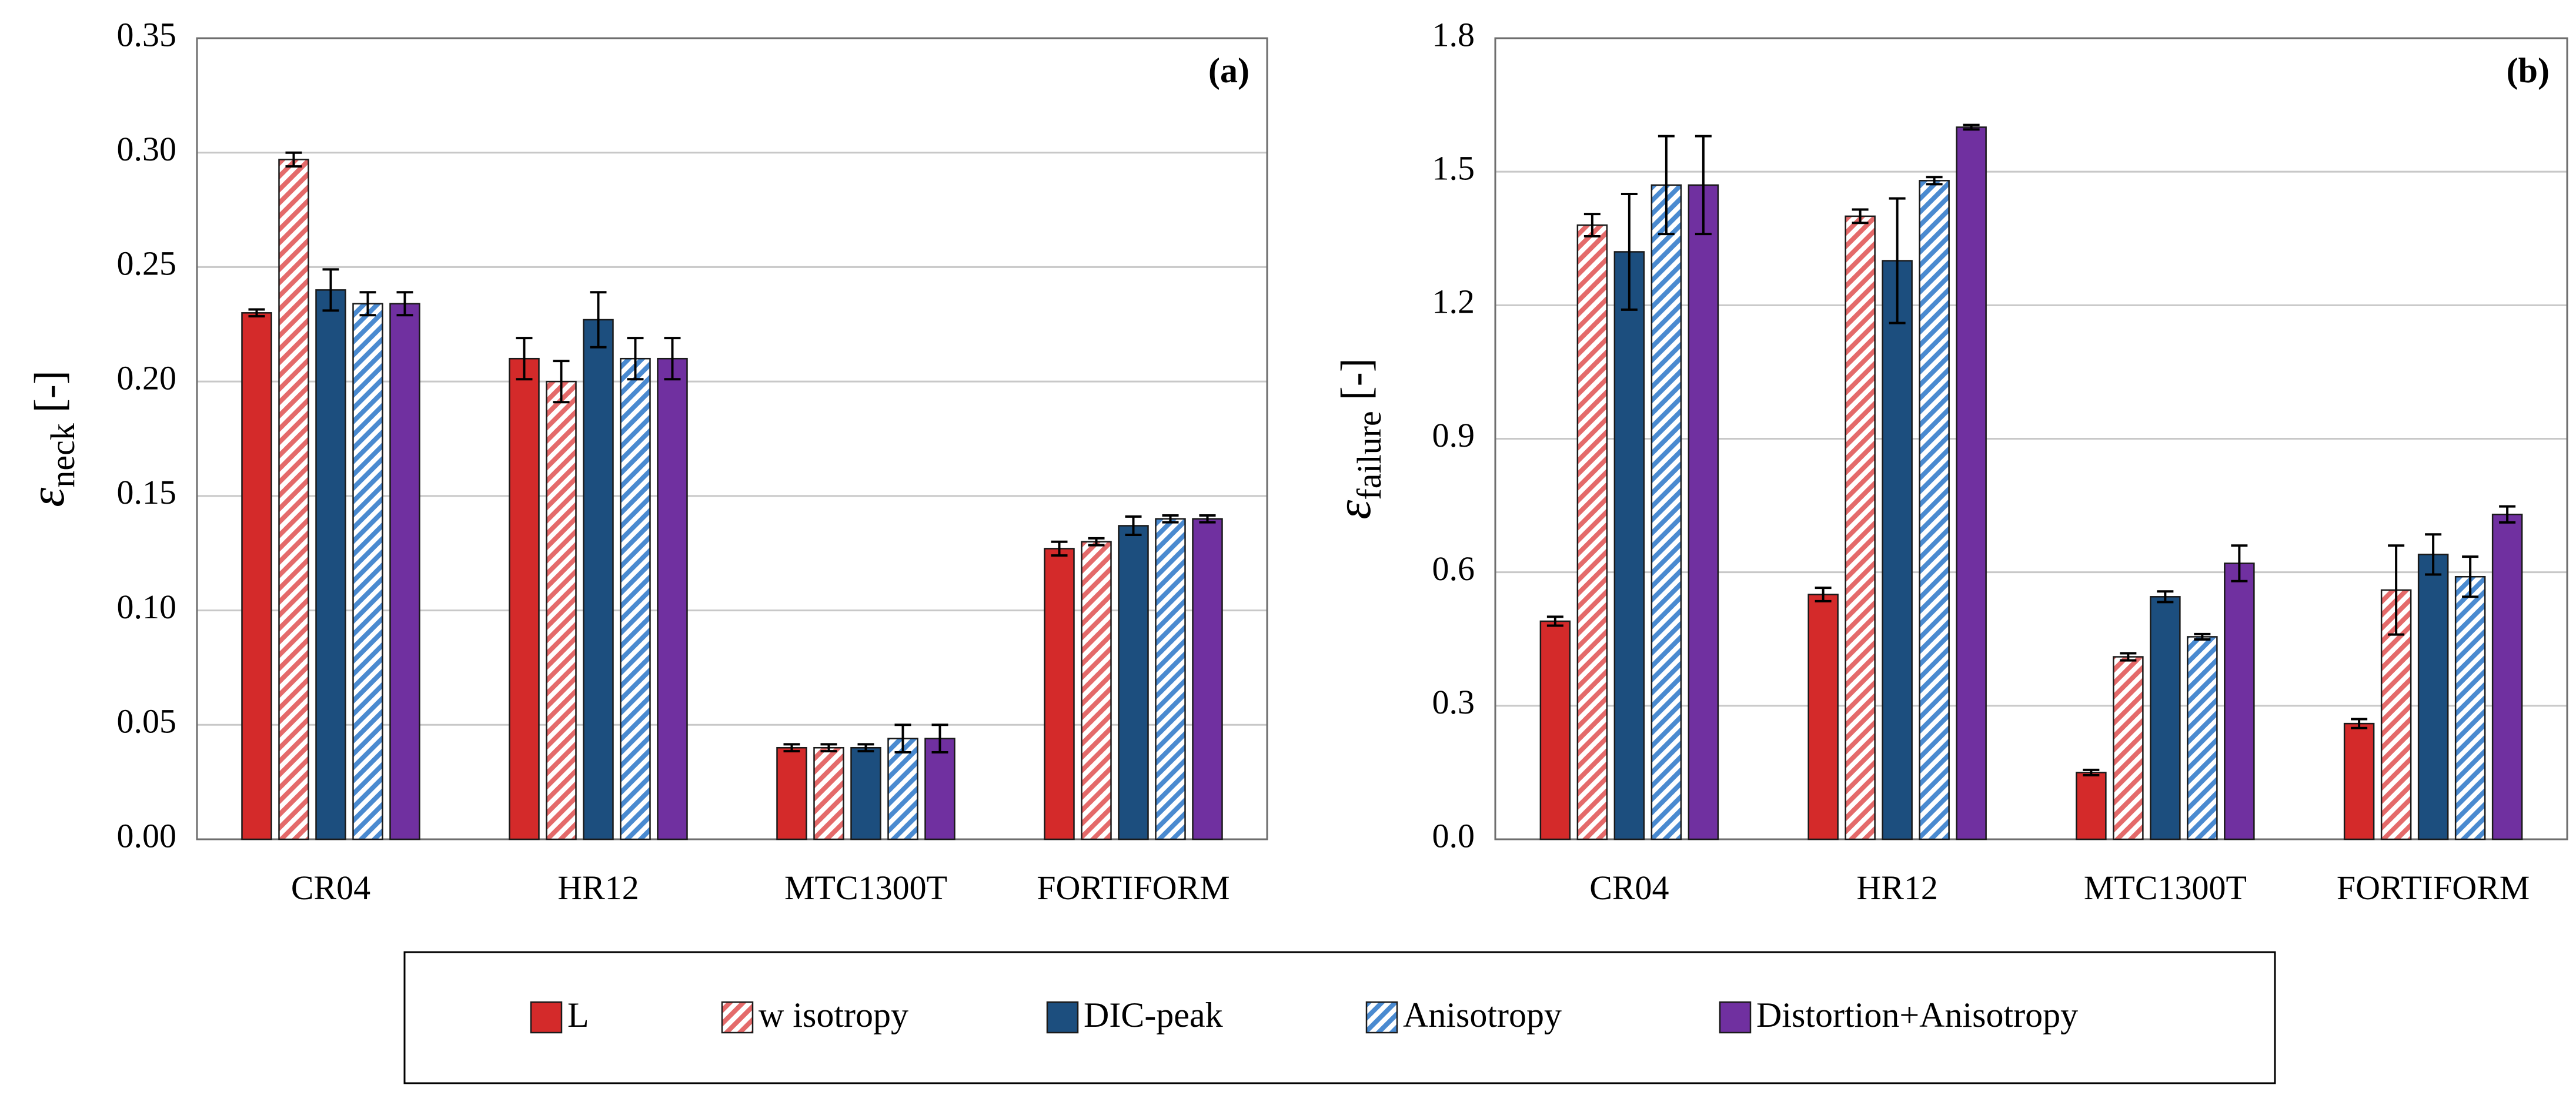 The height and width of the screenshot is (1102, 2576). Describe the element at coordinates (1453, 836) in the screenshot. I see `y-tick-label: 0.0` at that location.